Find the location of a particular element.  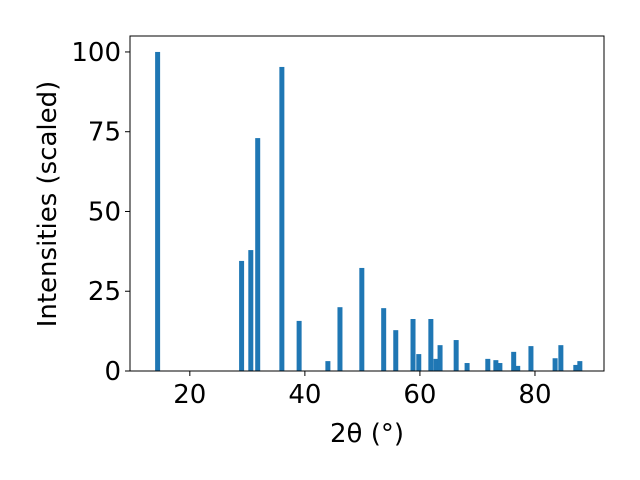

x-tick-label: 60 is located at coordinates (419, 395).